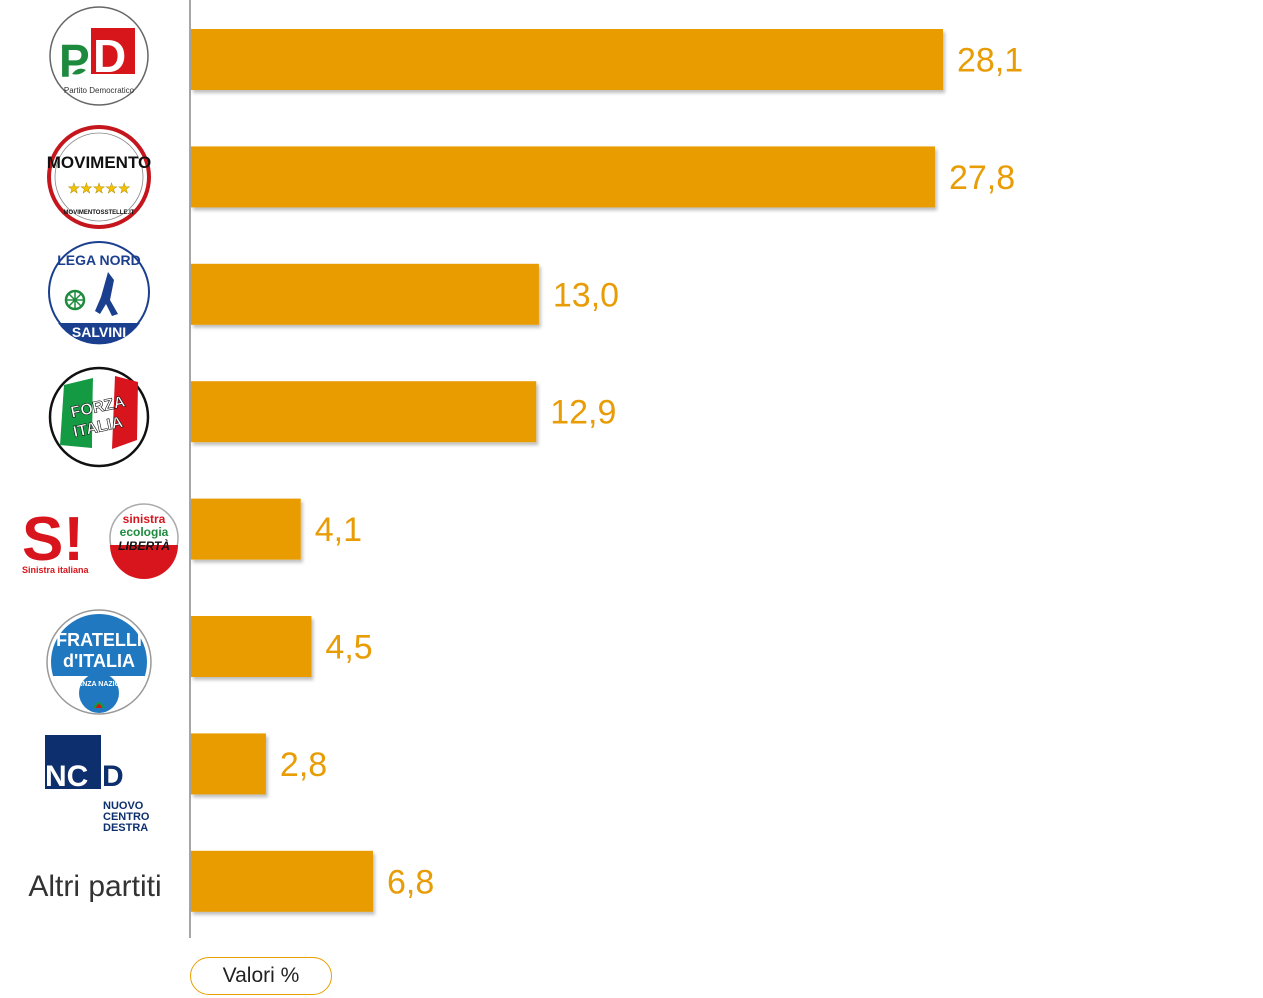 This screenshot has width=1263, height=998. Describe the element at coordinates (53, 539) in the screenshot. I see `svg-text: S!` at that location.